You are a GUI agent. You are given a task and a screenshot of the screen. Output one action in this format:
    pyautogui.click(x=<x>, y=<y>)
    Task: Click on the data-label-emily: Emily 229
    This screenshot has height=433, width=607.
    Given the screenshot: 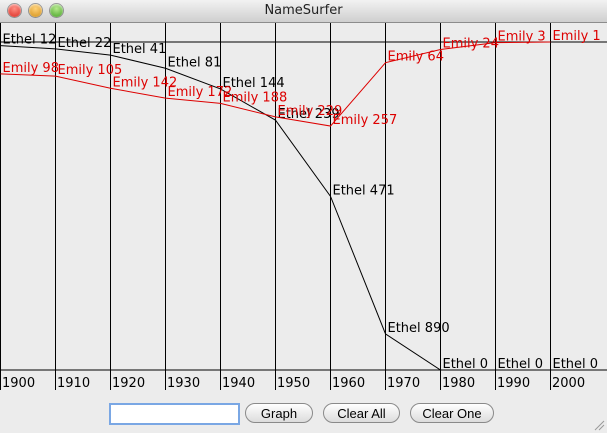 What is the action you would take?
    pyautogui.click(x=310, y=111)
    